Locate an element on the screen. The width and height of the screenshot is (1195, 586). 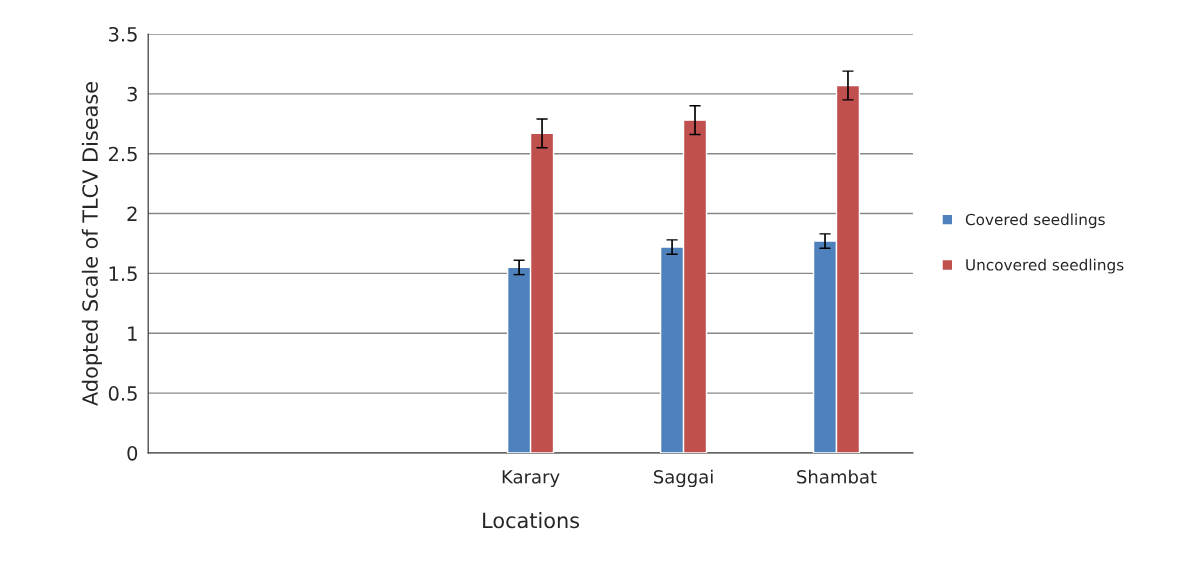
y-tick-label: 2 is located at coordinates (132, 213).